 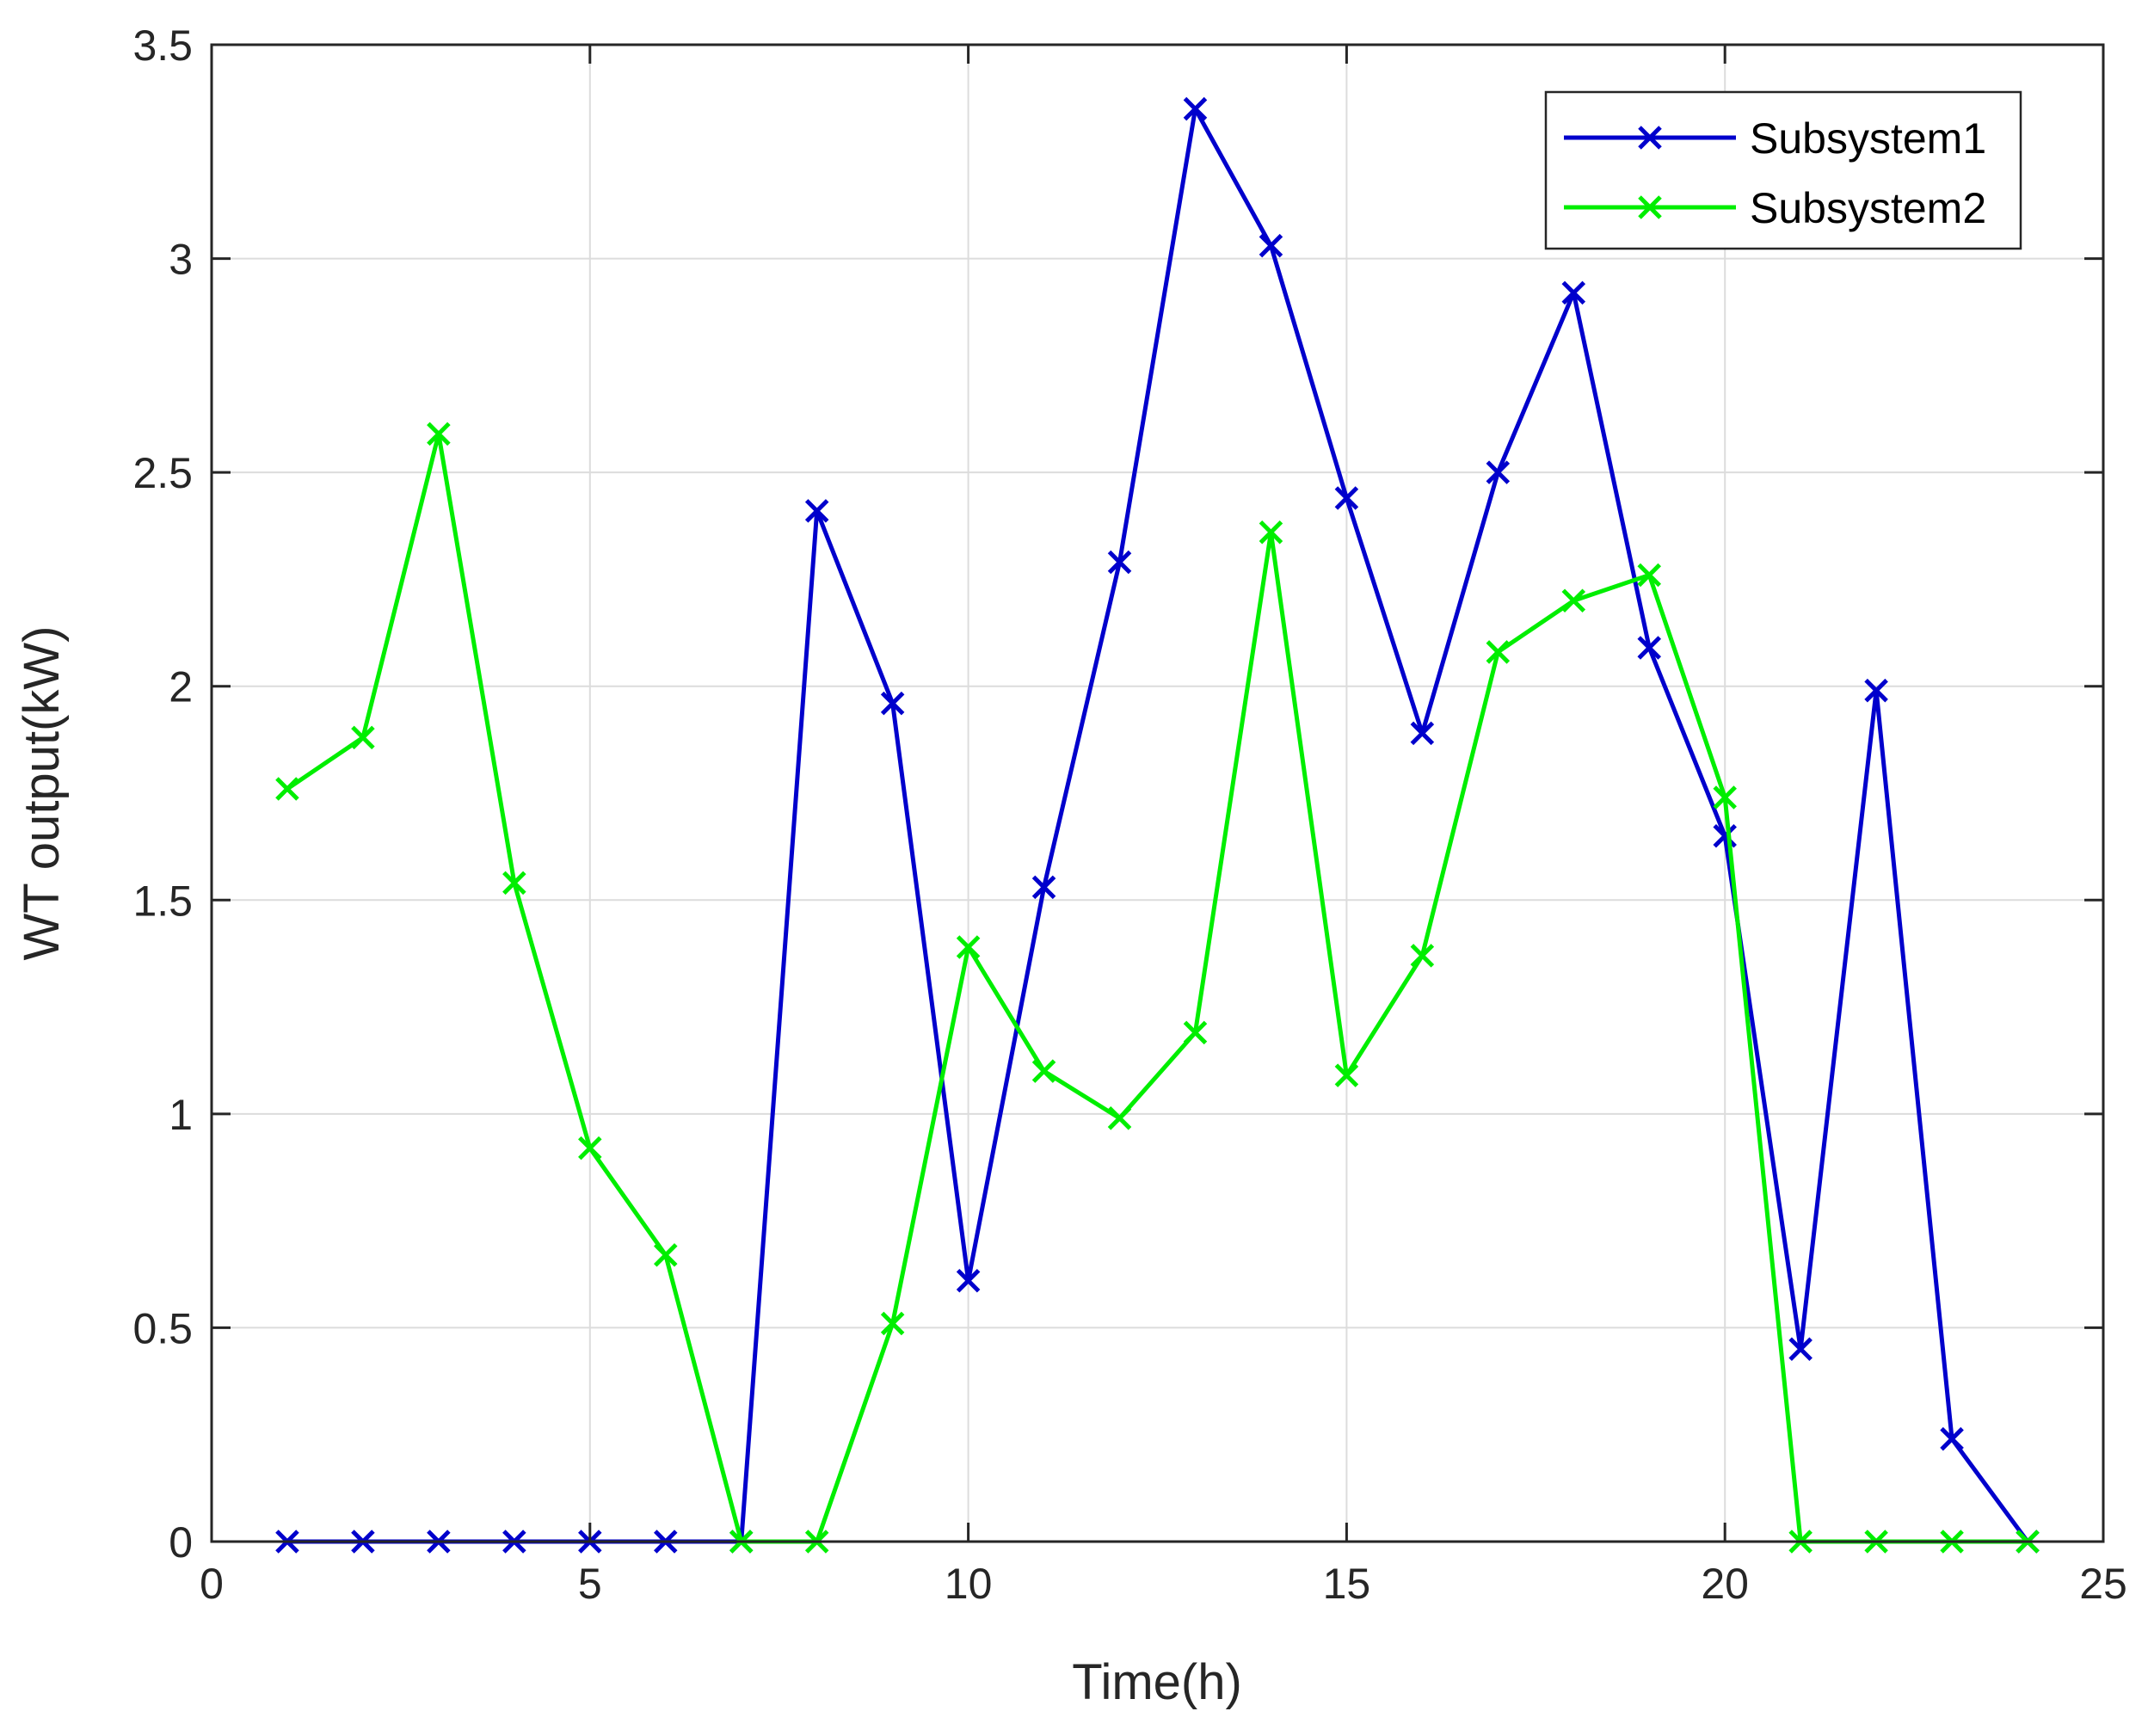 What do you see at coordinates (181, 1115) in the screenshot?
I see `y-tick-label: 1` at bounding box center [181, 1115].